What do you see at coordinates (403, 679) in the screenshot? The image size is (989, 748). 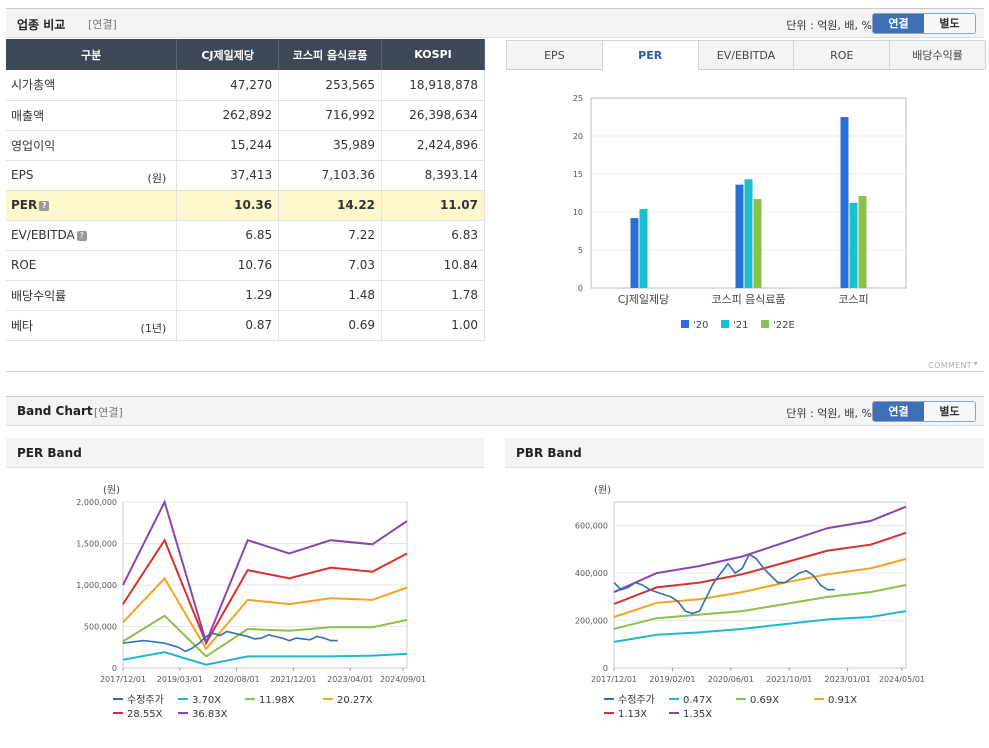 I see `x-tick-label: 2024/09/01` at bounding box center [403, 679].